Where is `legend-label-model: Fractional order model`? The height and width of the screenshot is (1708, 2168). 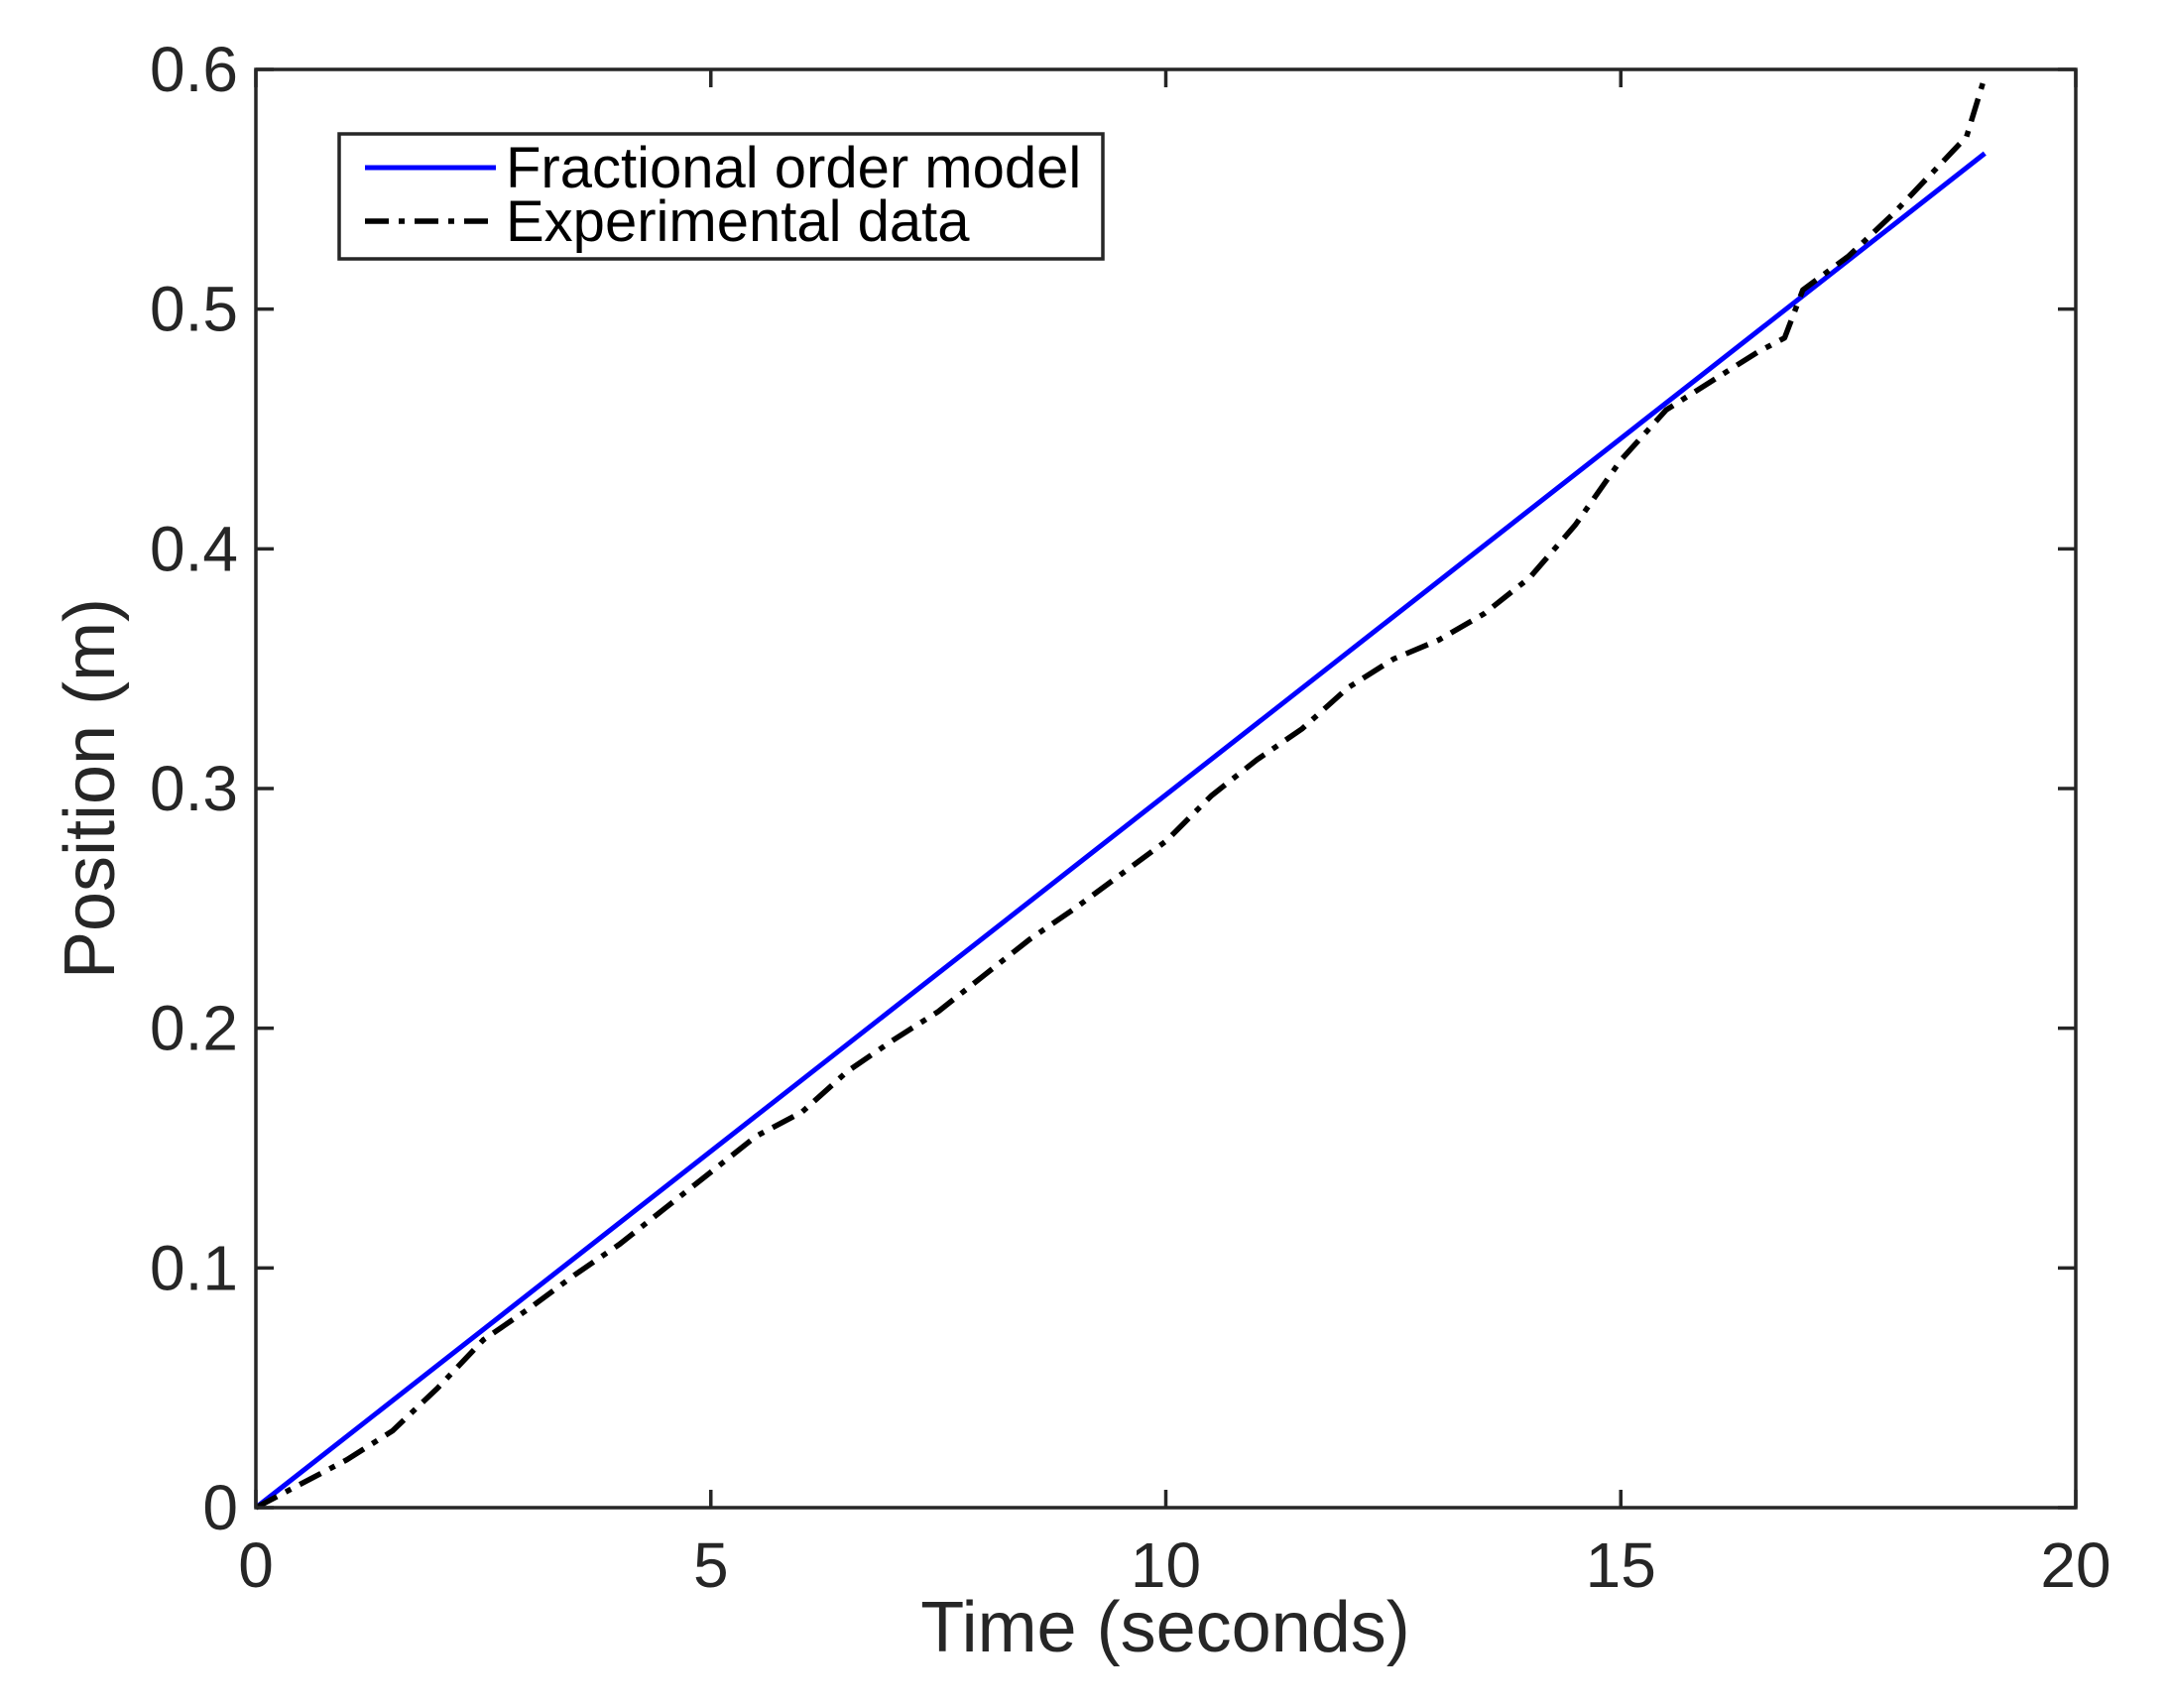
legend-label-model: Fractional order model is located at coordinates (794, 168).